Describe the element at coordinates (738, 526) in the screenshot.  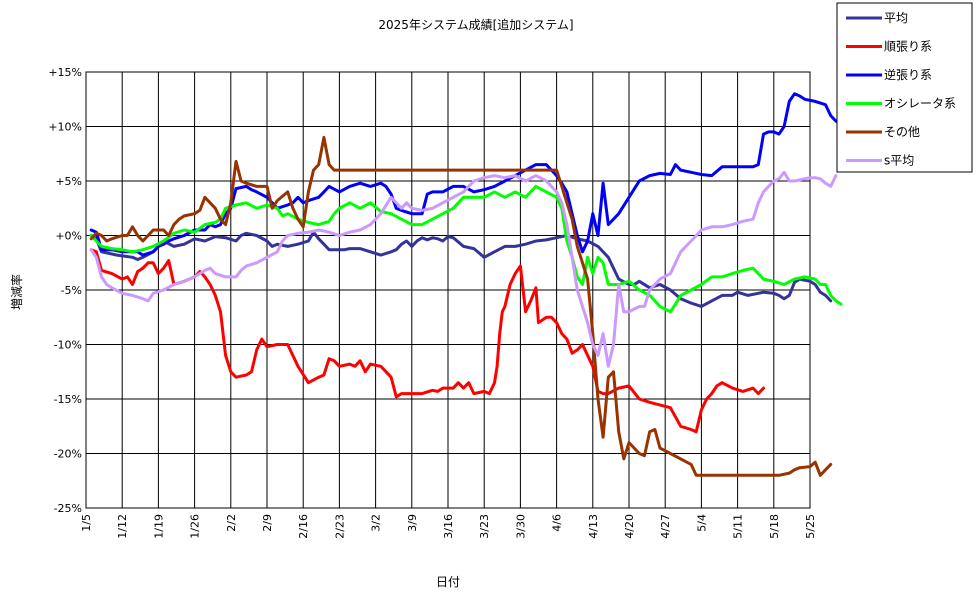
I see `x-tick-label: 5/11` at that location.